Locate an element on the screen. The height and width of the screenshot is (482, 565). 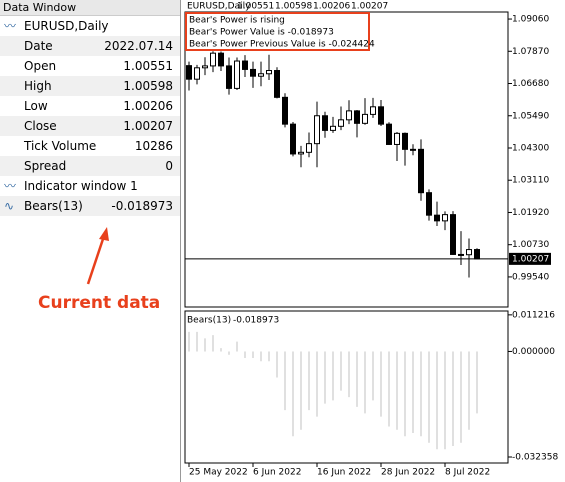
current-price-box is located at coordinates (530, 258).